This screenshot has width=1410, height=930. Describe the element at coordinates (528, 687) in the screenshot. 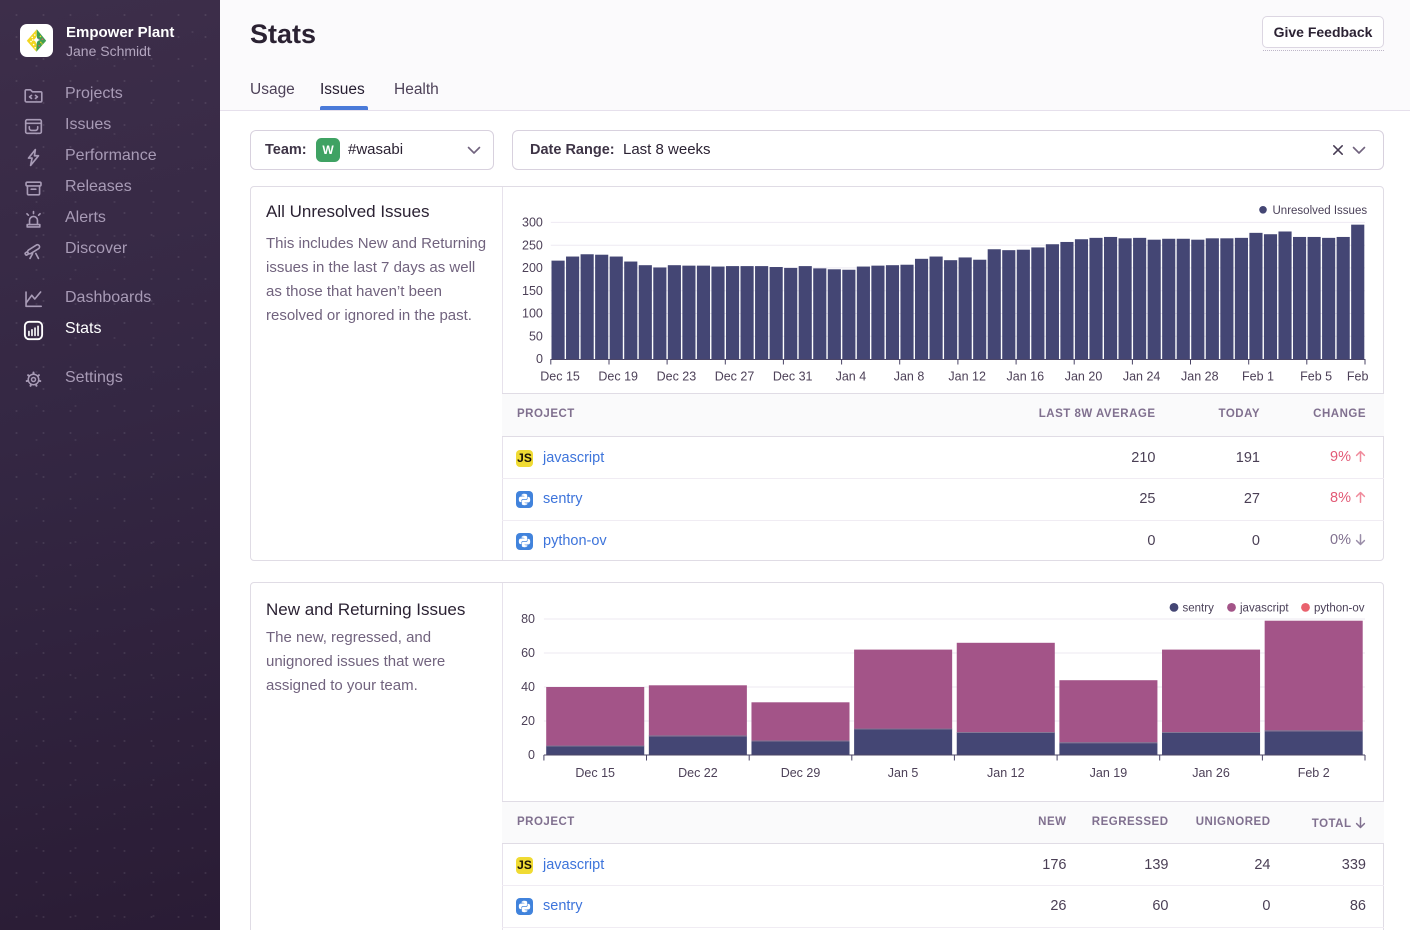

I see `svg-text: 40` at that location.